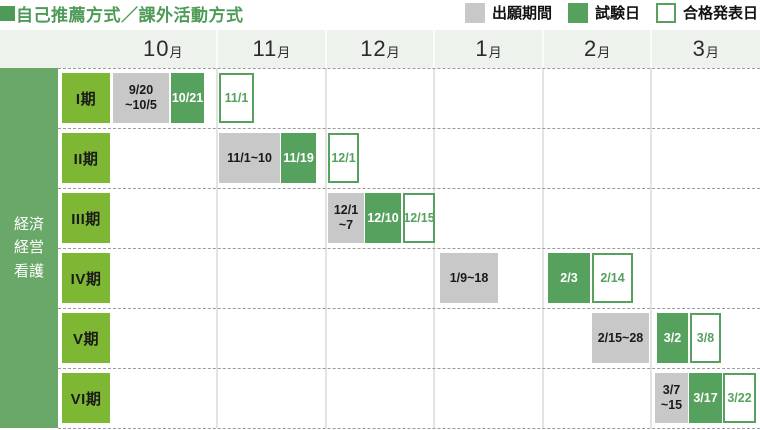 The height and width of the screenshot is (430, 760). What do you see at coordinates (419, 218) in the screenshot?
I see `event-box-result: 12/15` at bounding box center [419, 218].